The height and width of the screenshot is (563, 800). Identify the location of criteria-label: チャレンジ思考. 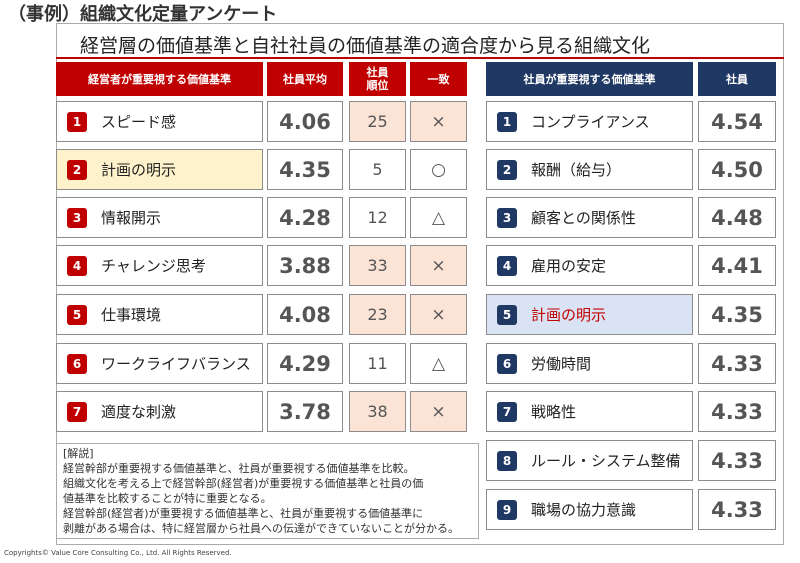
(153, 266).